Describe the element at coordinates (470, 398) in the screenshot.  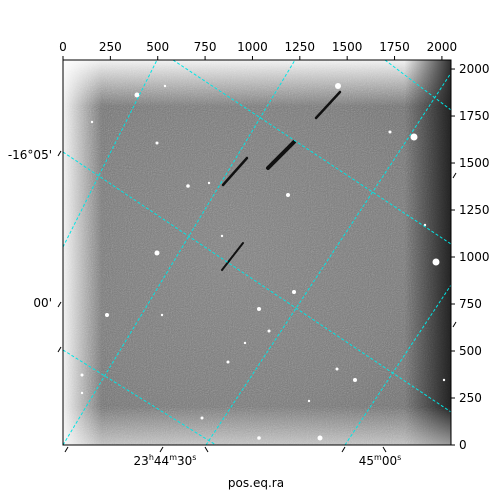
I see `y-tick-label: 250` at that location.